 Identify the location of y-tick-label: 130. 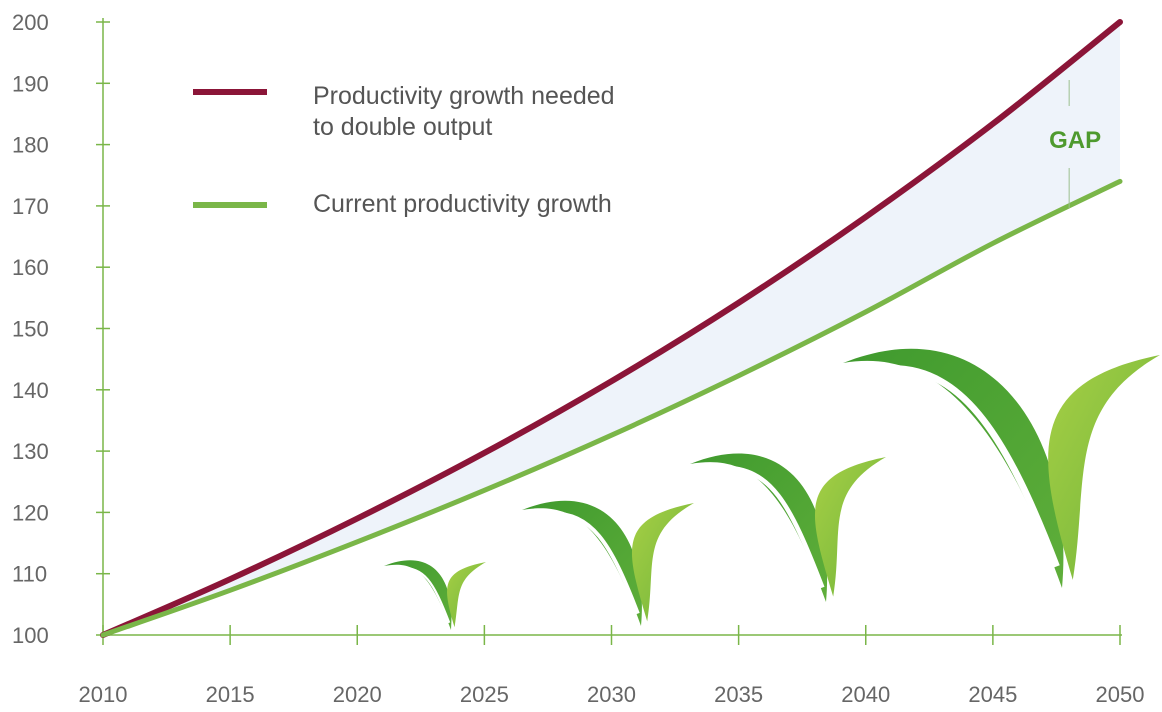
(30, 451).